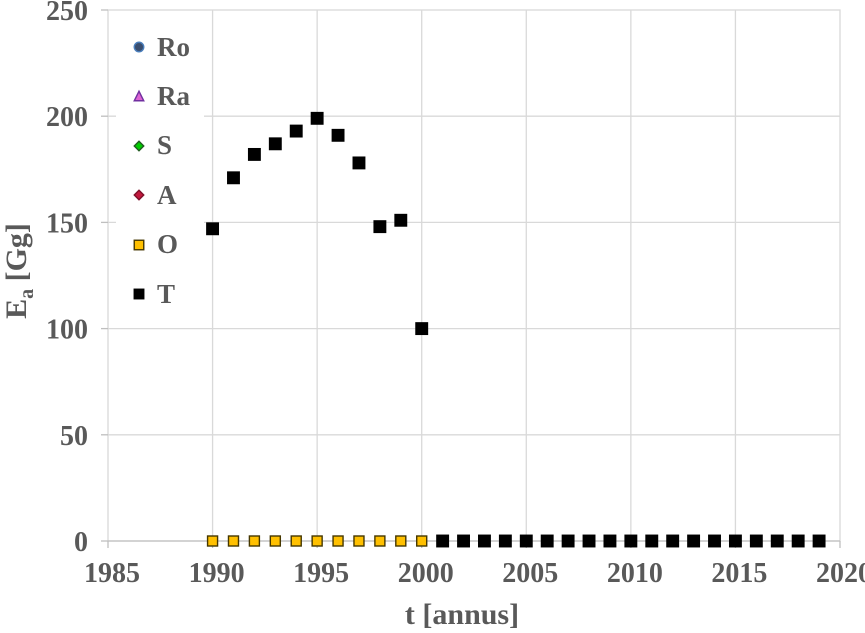 This screenshot has width=865, height=633. Describe the element at coordinates (338, 135) in the screenshot. I see `data-point-T-1996` at that location.